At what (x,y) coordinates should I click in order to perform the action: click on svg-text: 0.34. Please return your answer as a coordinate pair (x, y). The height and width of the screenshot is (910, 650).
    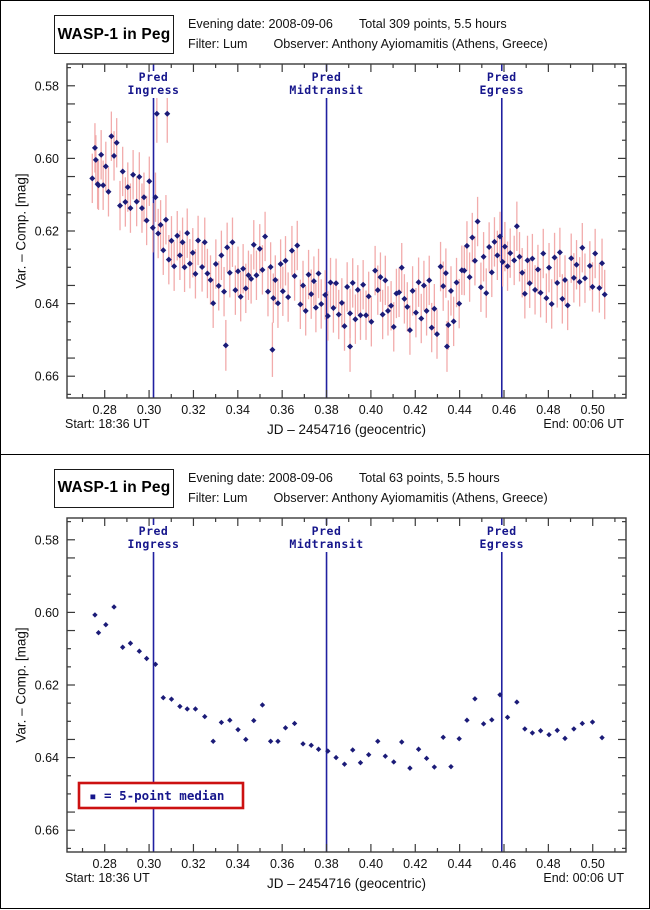
    Looking at the image, I should click on (238, 864).